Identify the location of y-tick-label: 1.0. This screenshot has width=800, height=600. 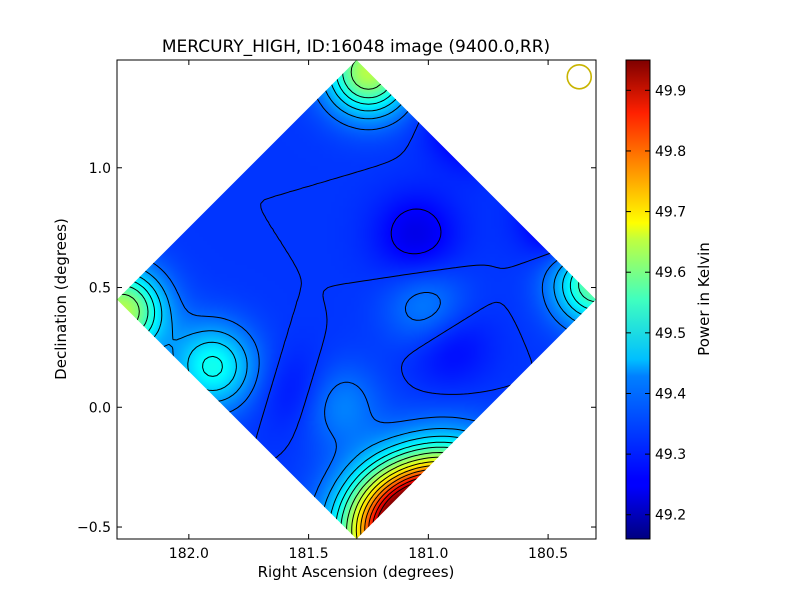
(100, 169).